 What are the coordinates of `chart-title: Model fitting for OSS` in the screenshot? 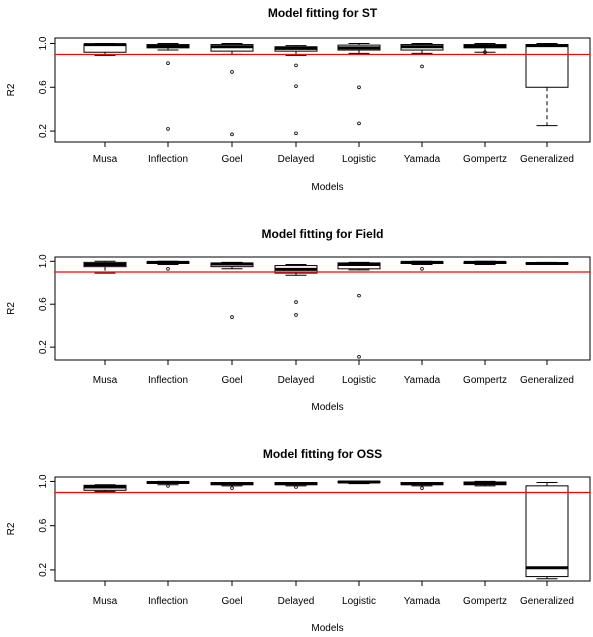 It's located at (322, 454).